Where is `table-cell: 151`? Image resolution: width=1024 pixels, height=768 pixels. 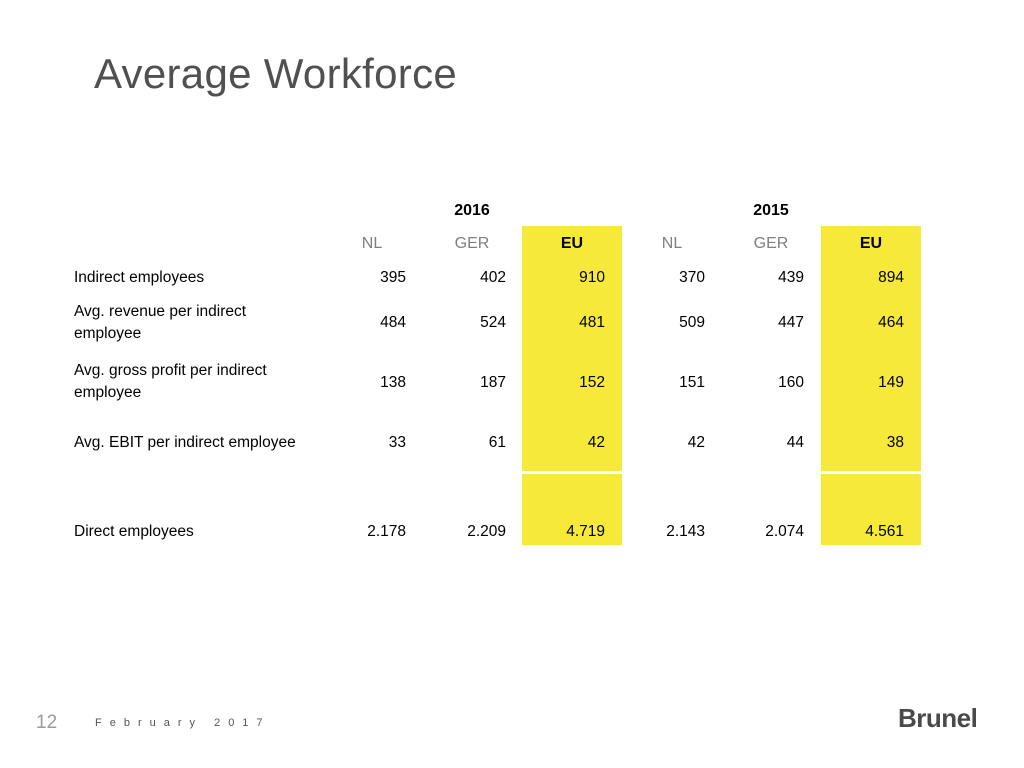
table-cell: 151 is located at coordinates (692, 382).